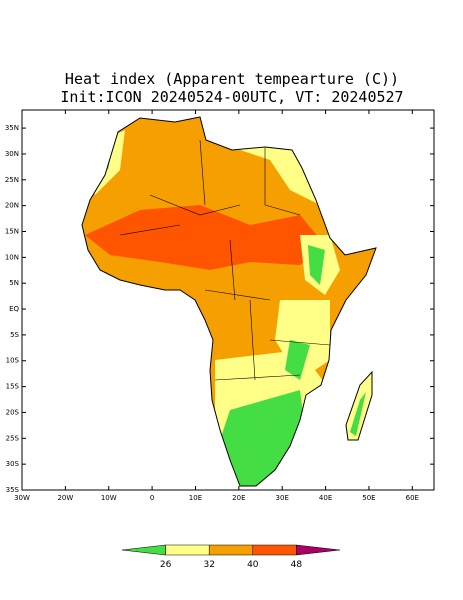  What do you see at coordinates (208, 565) in the screenshot?
I see `colorbar-label: 32` at bounding box center [208, 565].